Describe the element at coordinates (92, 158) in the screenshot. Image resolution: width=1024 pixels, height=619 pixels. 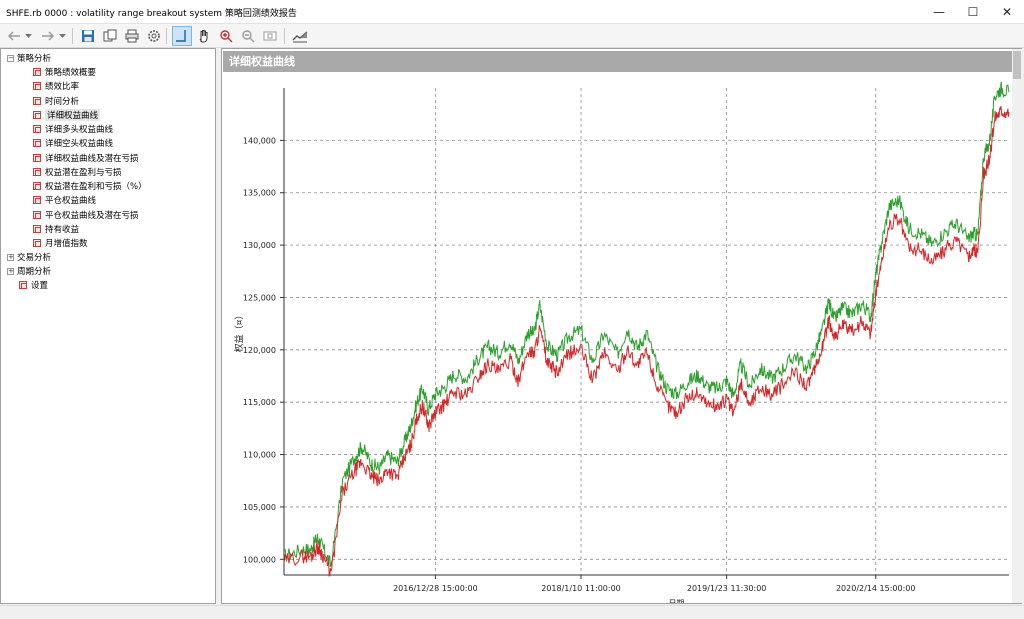
I see `tree-item-label: 详细权益曲线及潜在亏损` at that location.